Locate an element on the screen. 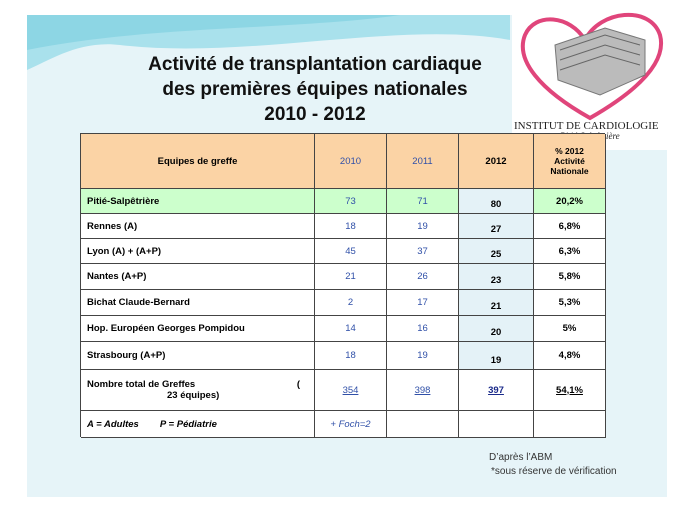 The width and height of the screenshot is (696, 522). cell: 16 is located at coordinates (423, 329).